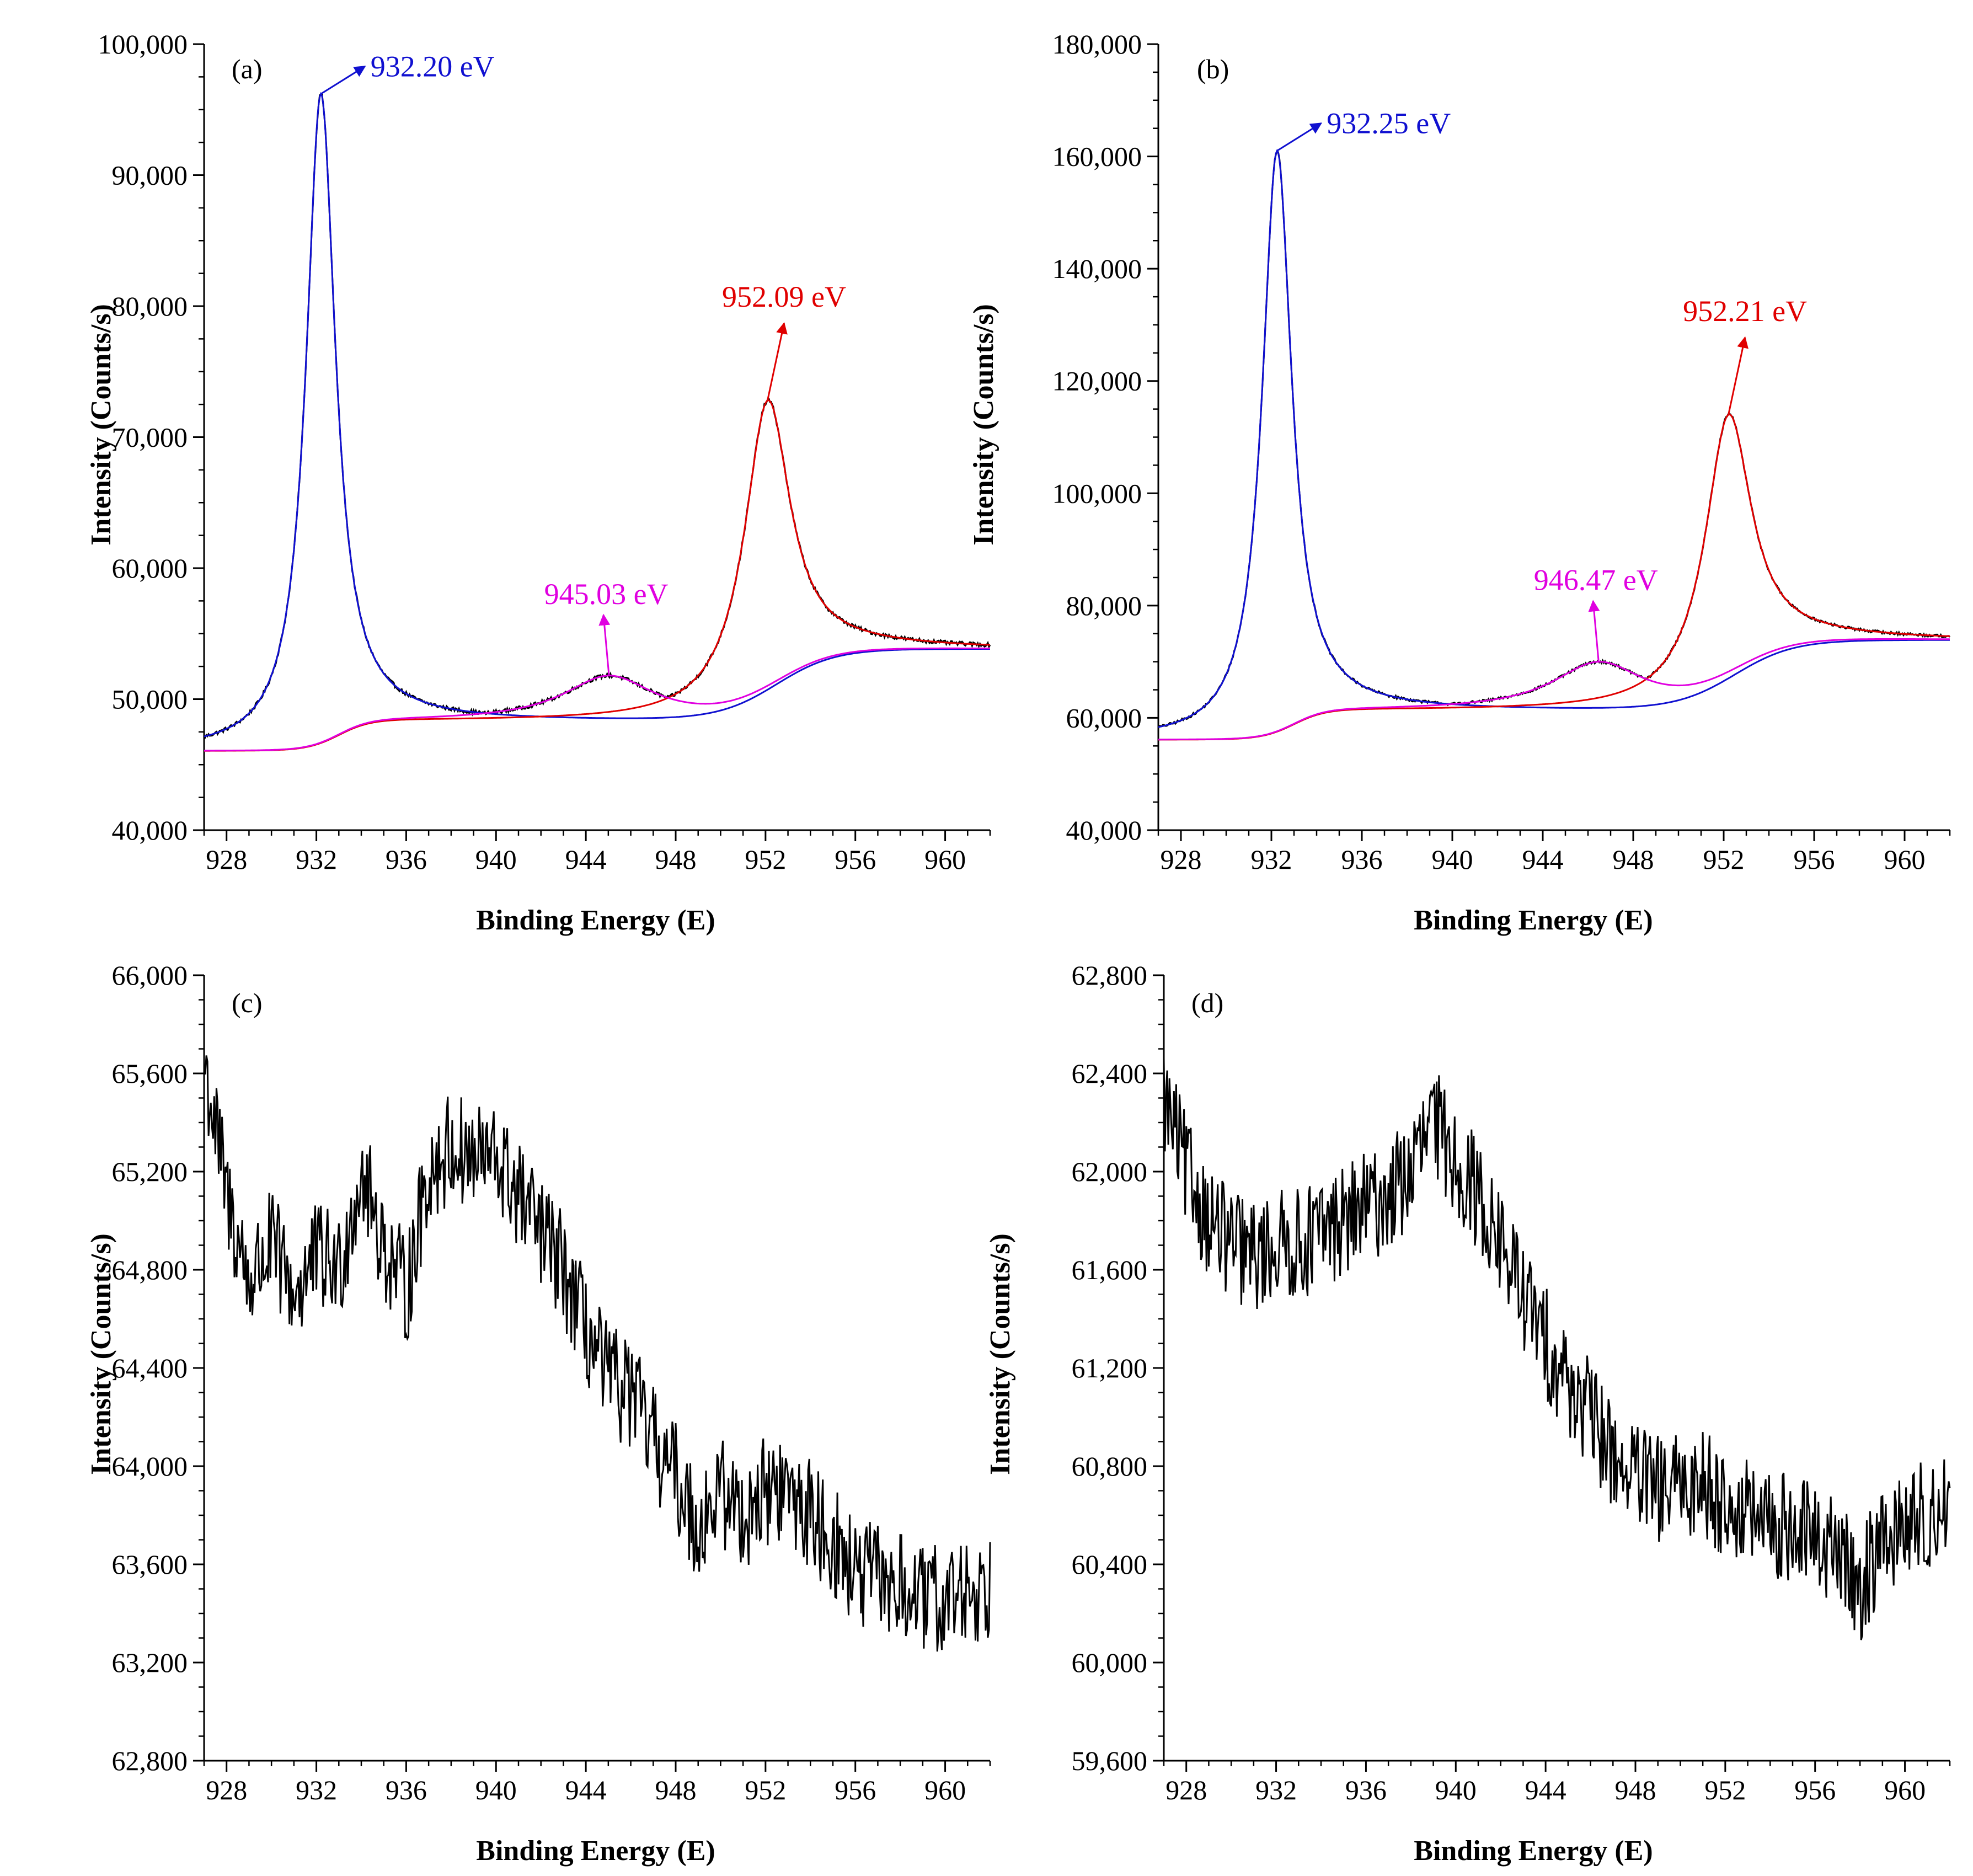 Image resolution: width=1973 pixels, height=1876 pixels. Describe the element at coordinates (1110, 1565) in the screenshot. I see `y-tick-label: 60,400` at that location.